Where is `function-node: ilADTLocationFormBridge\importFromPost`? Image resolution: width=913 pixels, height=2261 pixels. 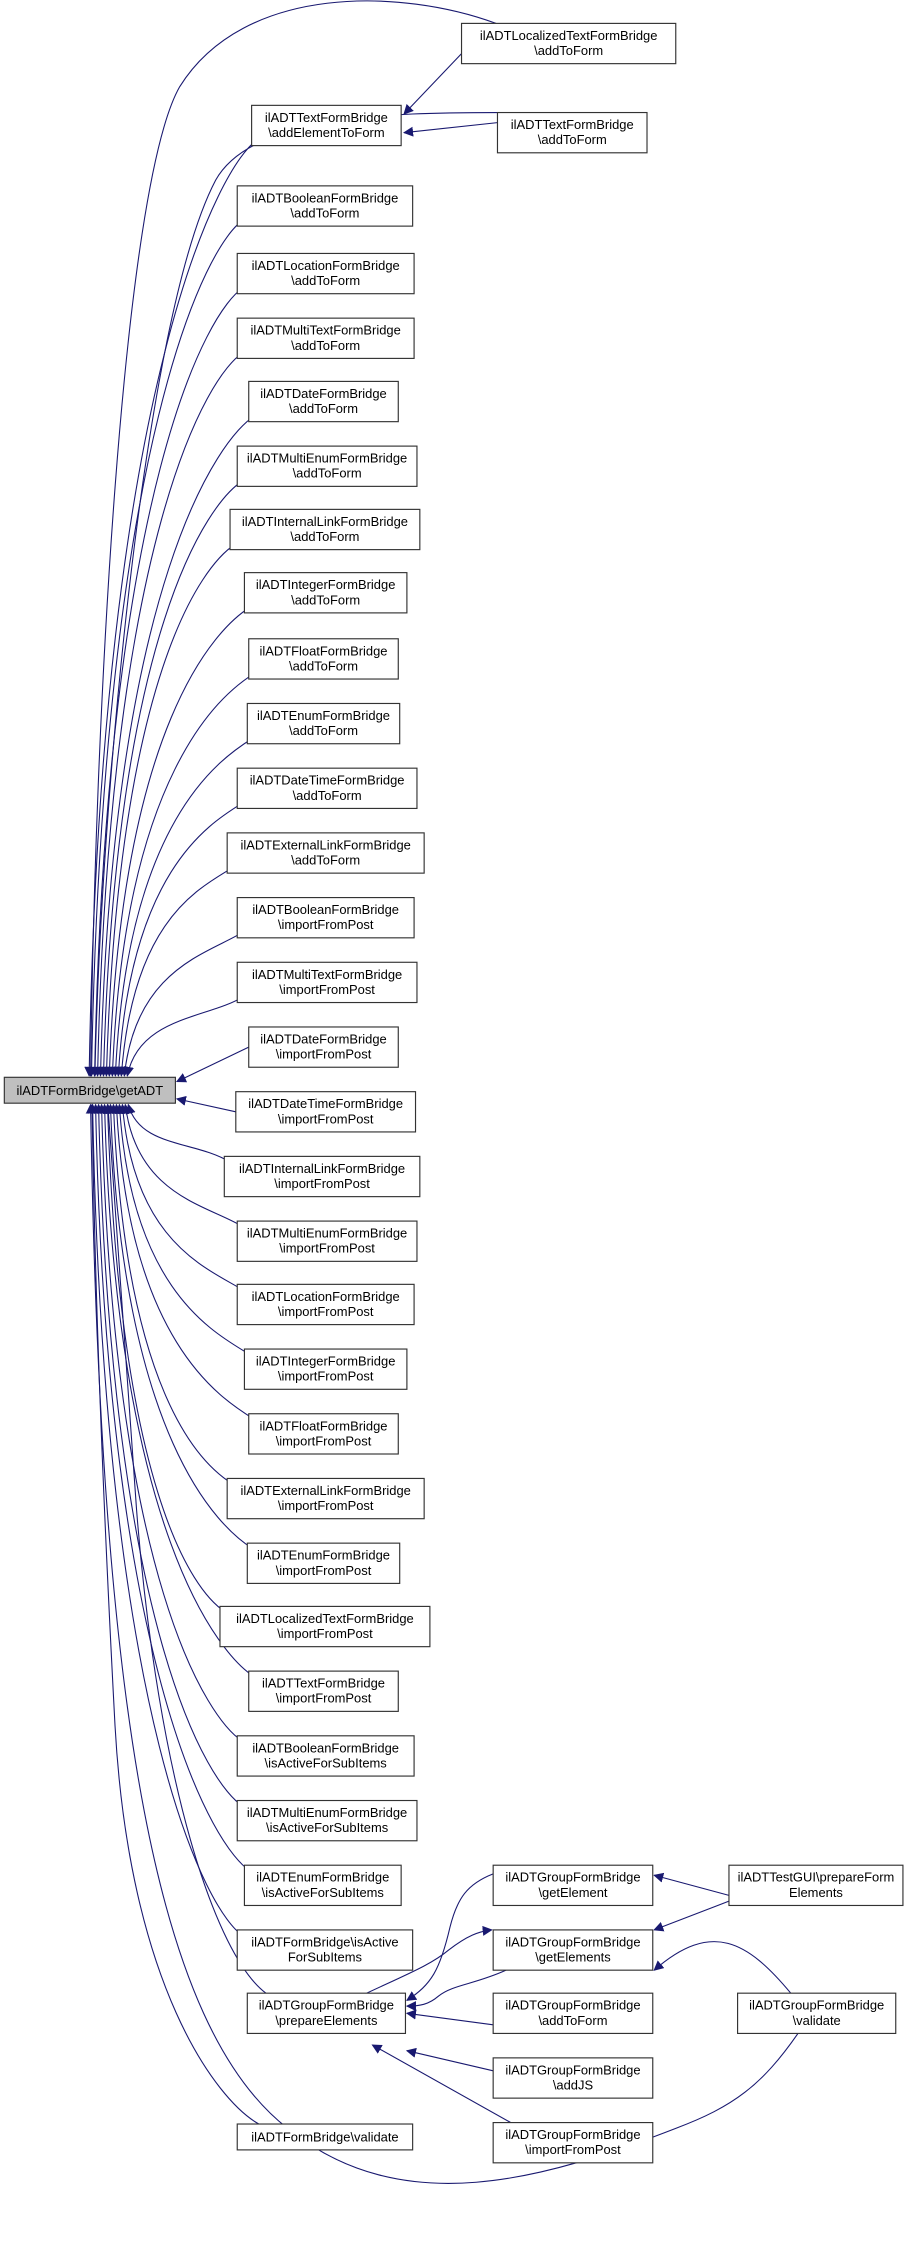
function-node: ilADTLocationFormBridge\importFromPost is located at coordinates (325, 1304).